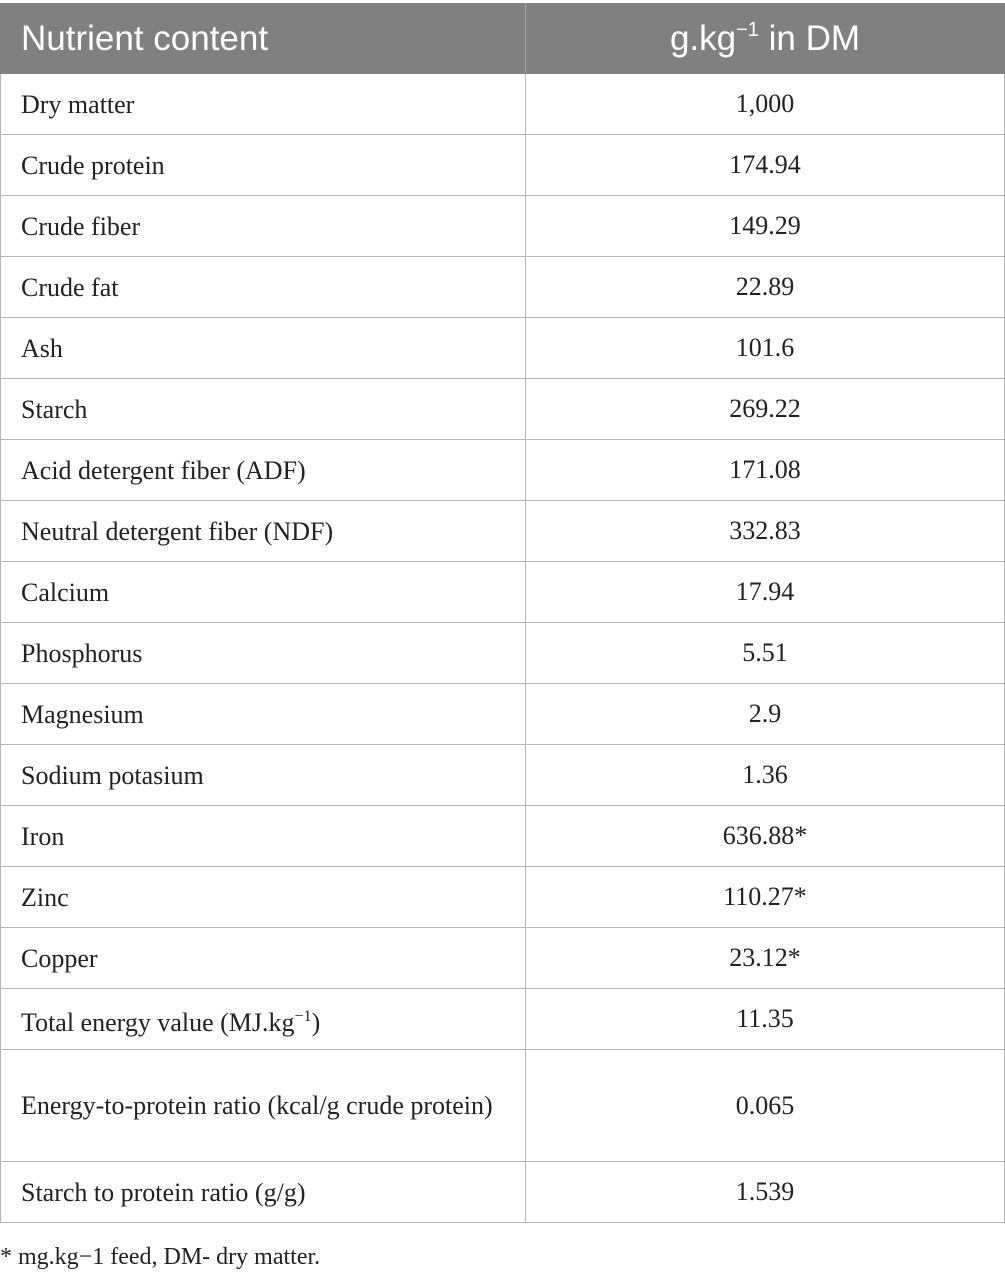 The width and height of the screenshot is (1005, 1285). What do you see at coordinates (765, 348) in the screenshot?
I see `row-value: 101.6` at bounding box center [765, 348].